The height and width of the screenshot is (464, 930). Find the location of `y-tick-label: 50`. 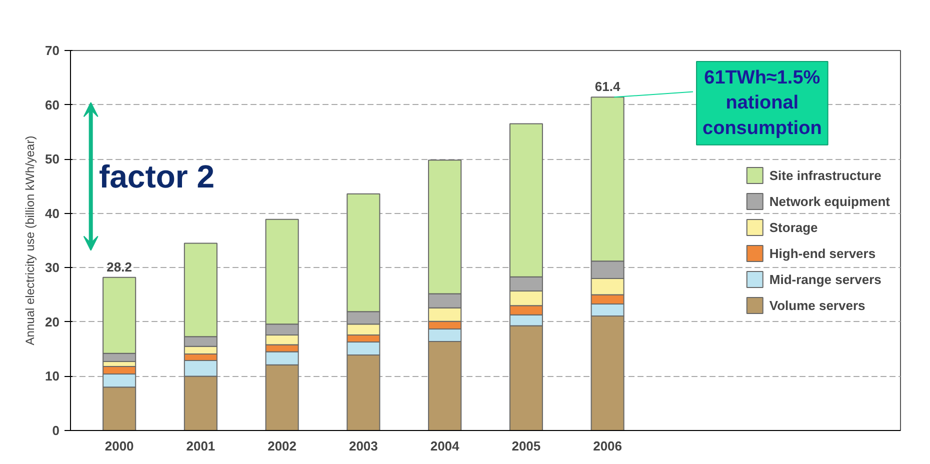

y-tick-label: 50 is located at coordinates (52, 159).